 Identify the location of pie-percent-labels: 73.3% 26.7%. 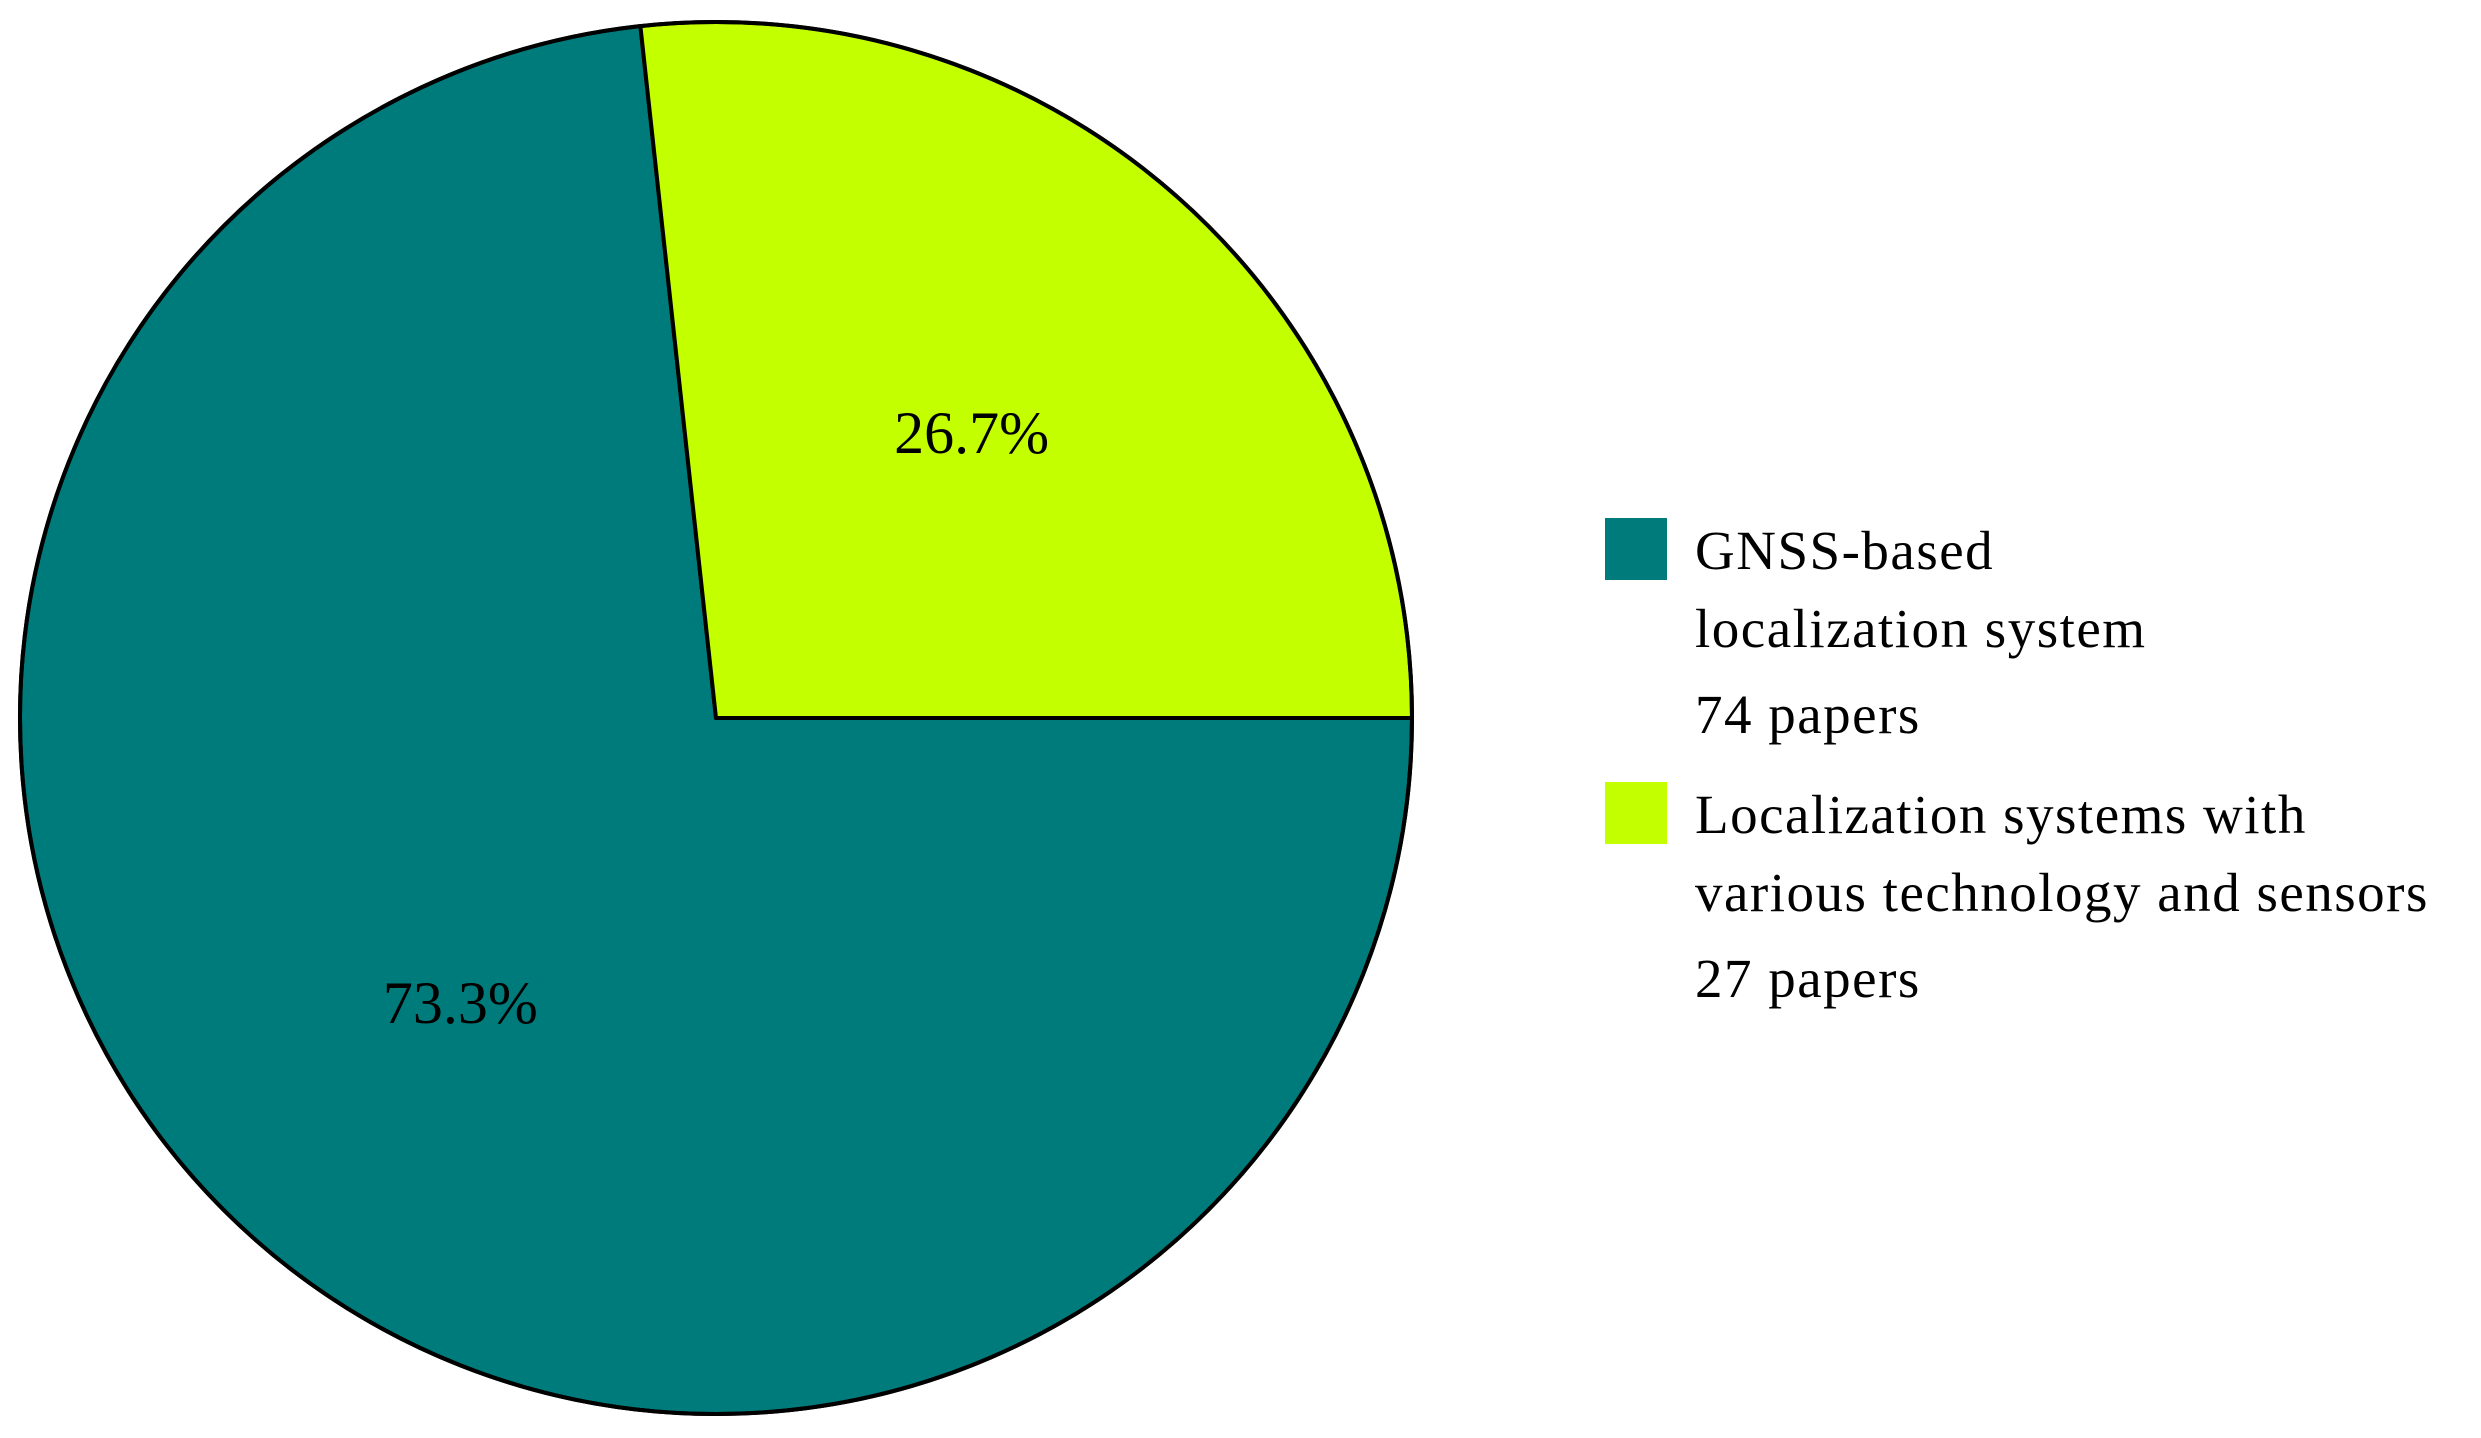
(716, 718).